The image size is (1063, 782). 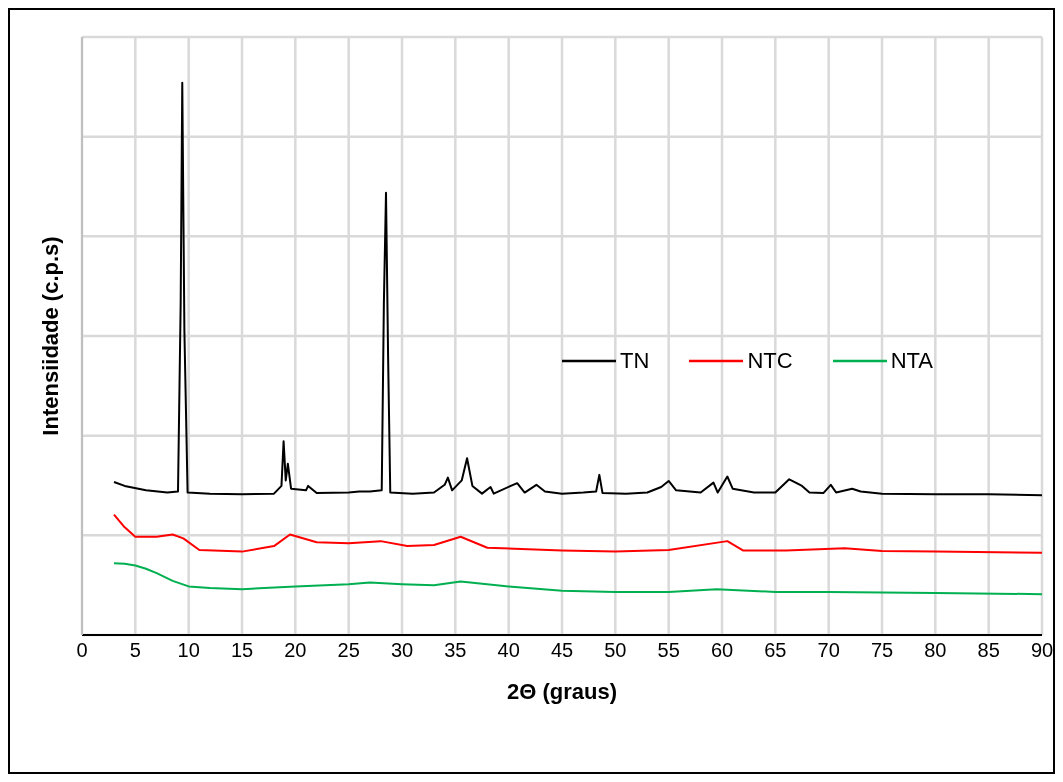 What do you see at coordinates (935, 650) in the screenshot?
I see `x-tick-label: 80` at bounding box center [935, 650].